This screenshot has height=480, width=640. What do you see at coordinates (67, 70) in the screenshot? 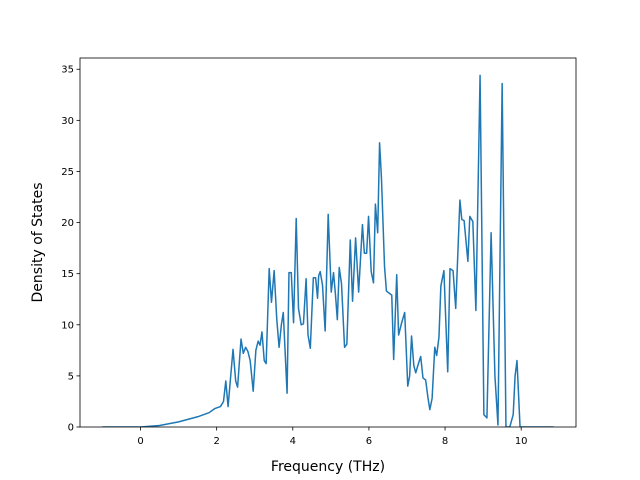
I see `y-tick-label: 35` at bounding box center [67, 70].